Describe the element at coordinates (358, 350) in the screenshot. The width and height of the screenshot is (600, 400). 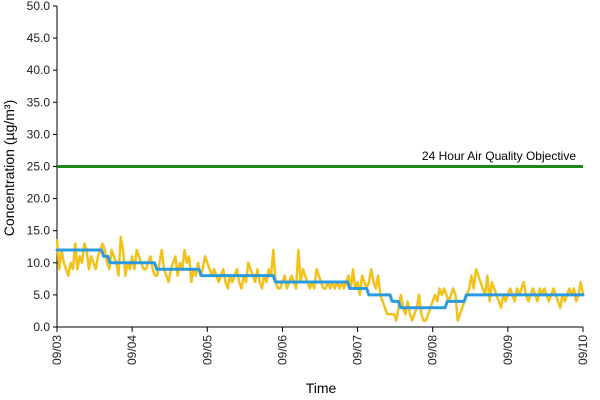
I see `x-tick-label: 09/07` at that location.